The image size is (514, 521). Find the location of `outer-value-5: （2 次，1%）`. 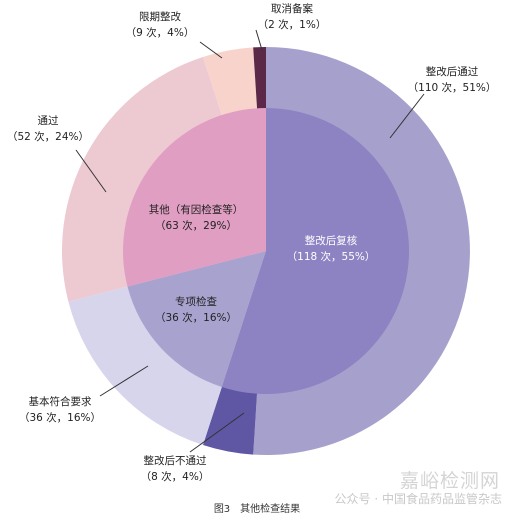

outer-value-5: （2 次，1%） is located at coordinates (292, 24).